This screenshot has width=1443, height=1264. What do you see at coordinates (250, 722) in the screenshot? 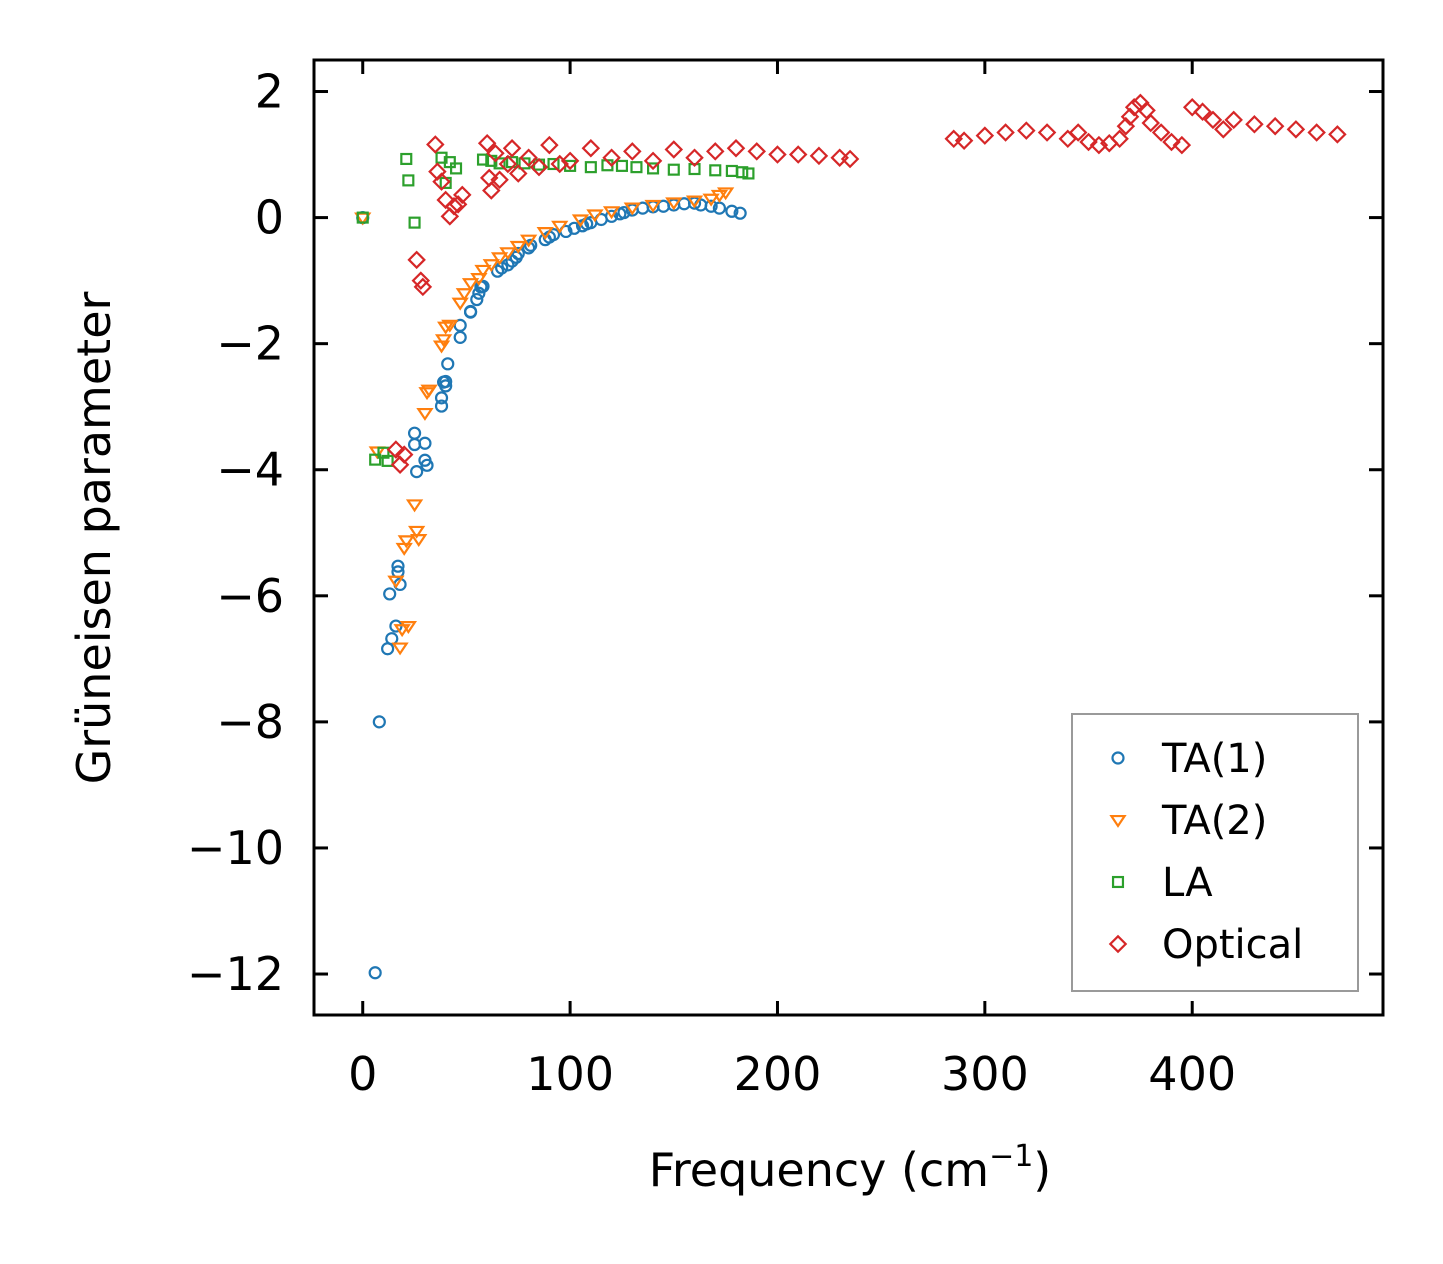
I see `y-tick-label: −8` at bounding box center [250, 722].